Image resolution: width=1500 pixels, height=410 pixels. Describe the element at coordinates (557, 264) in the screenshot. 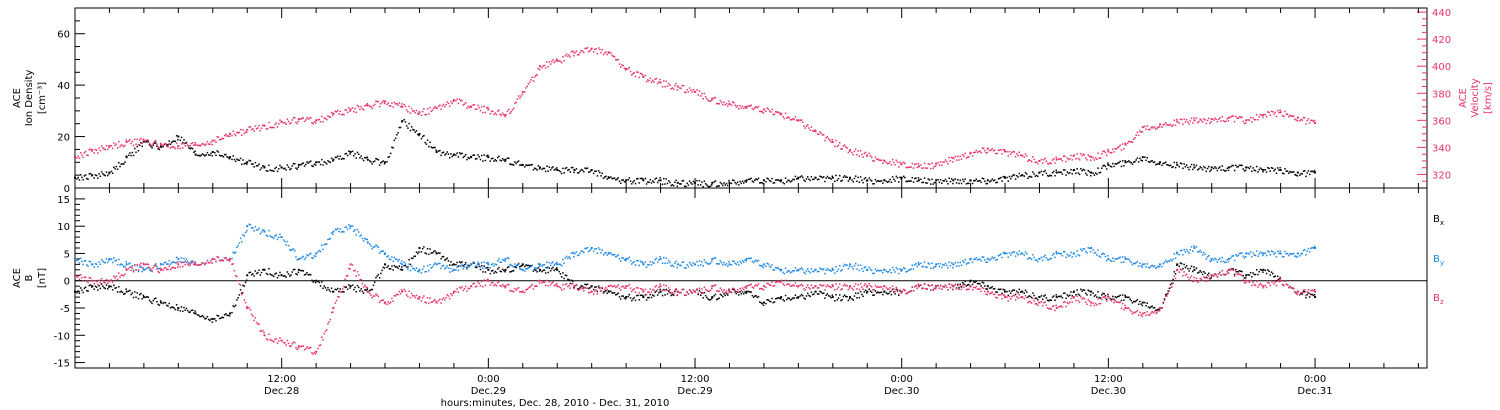

I see `by-point` at that location.